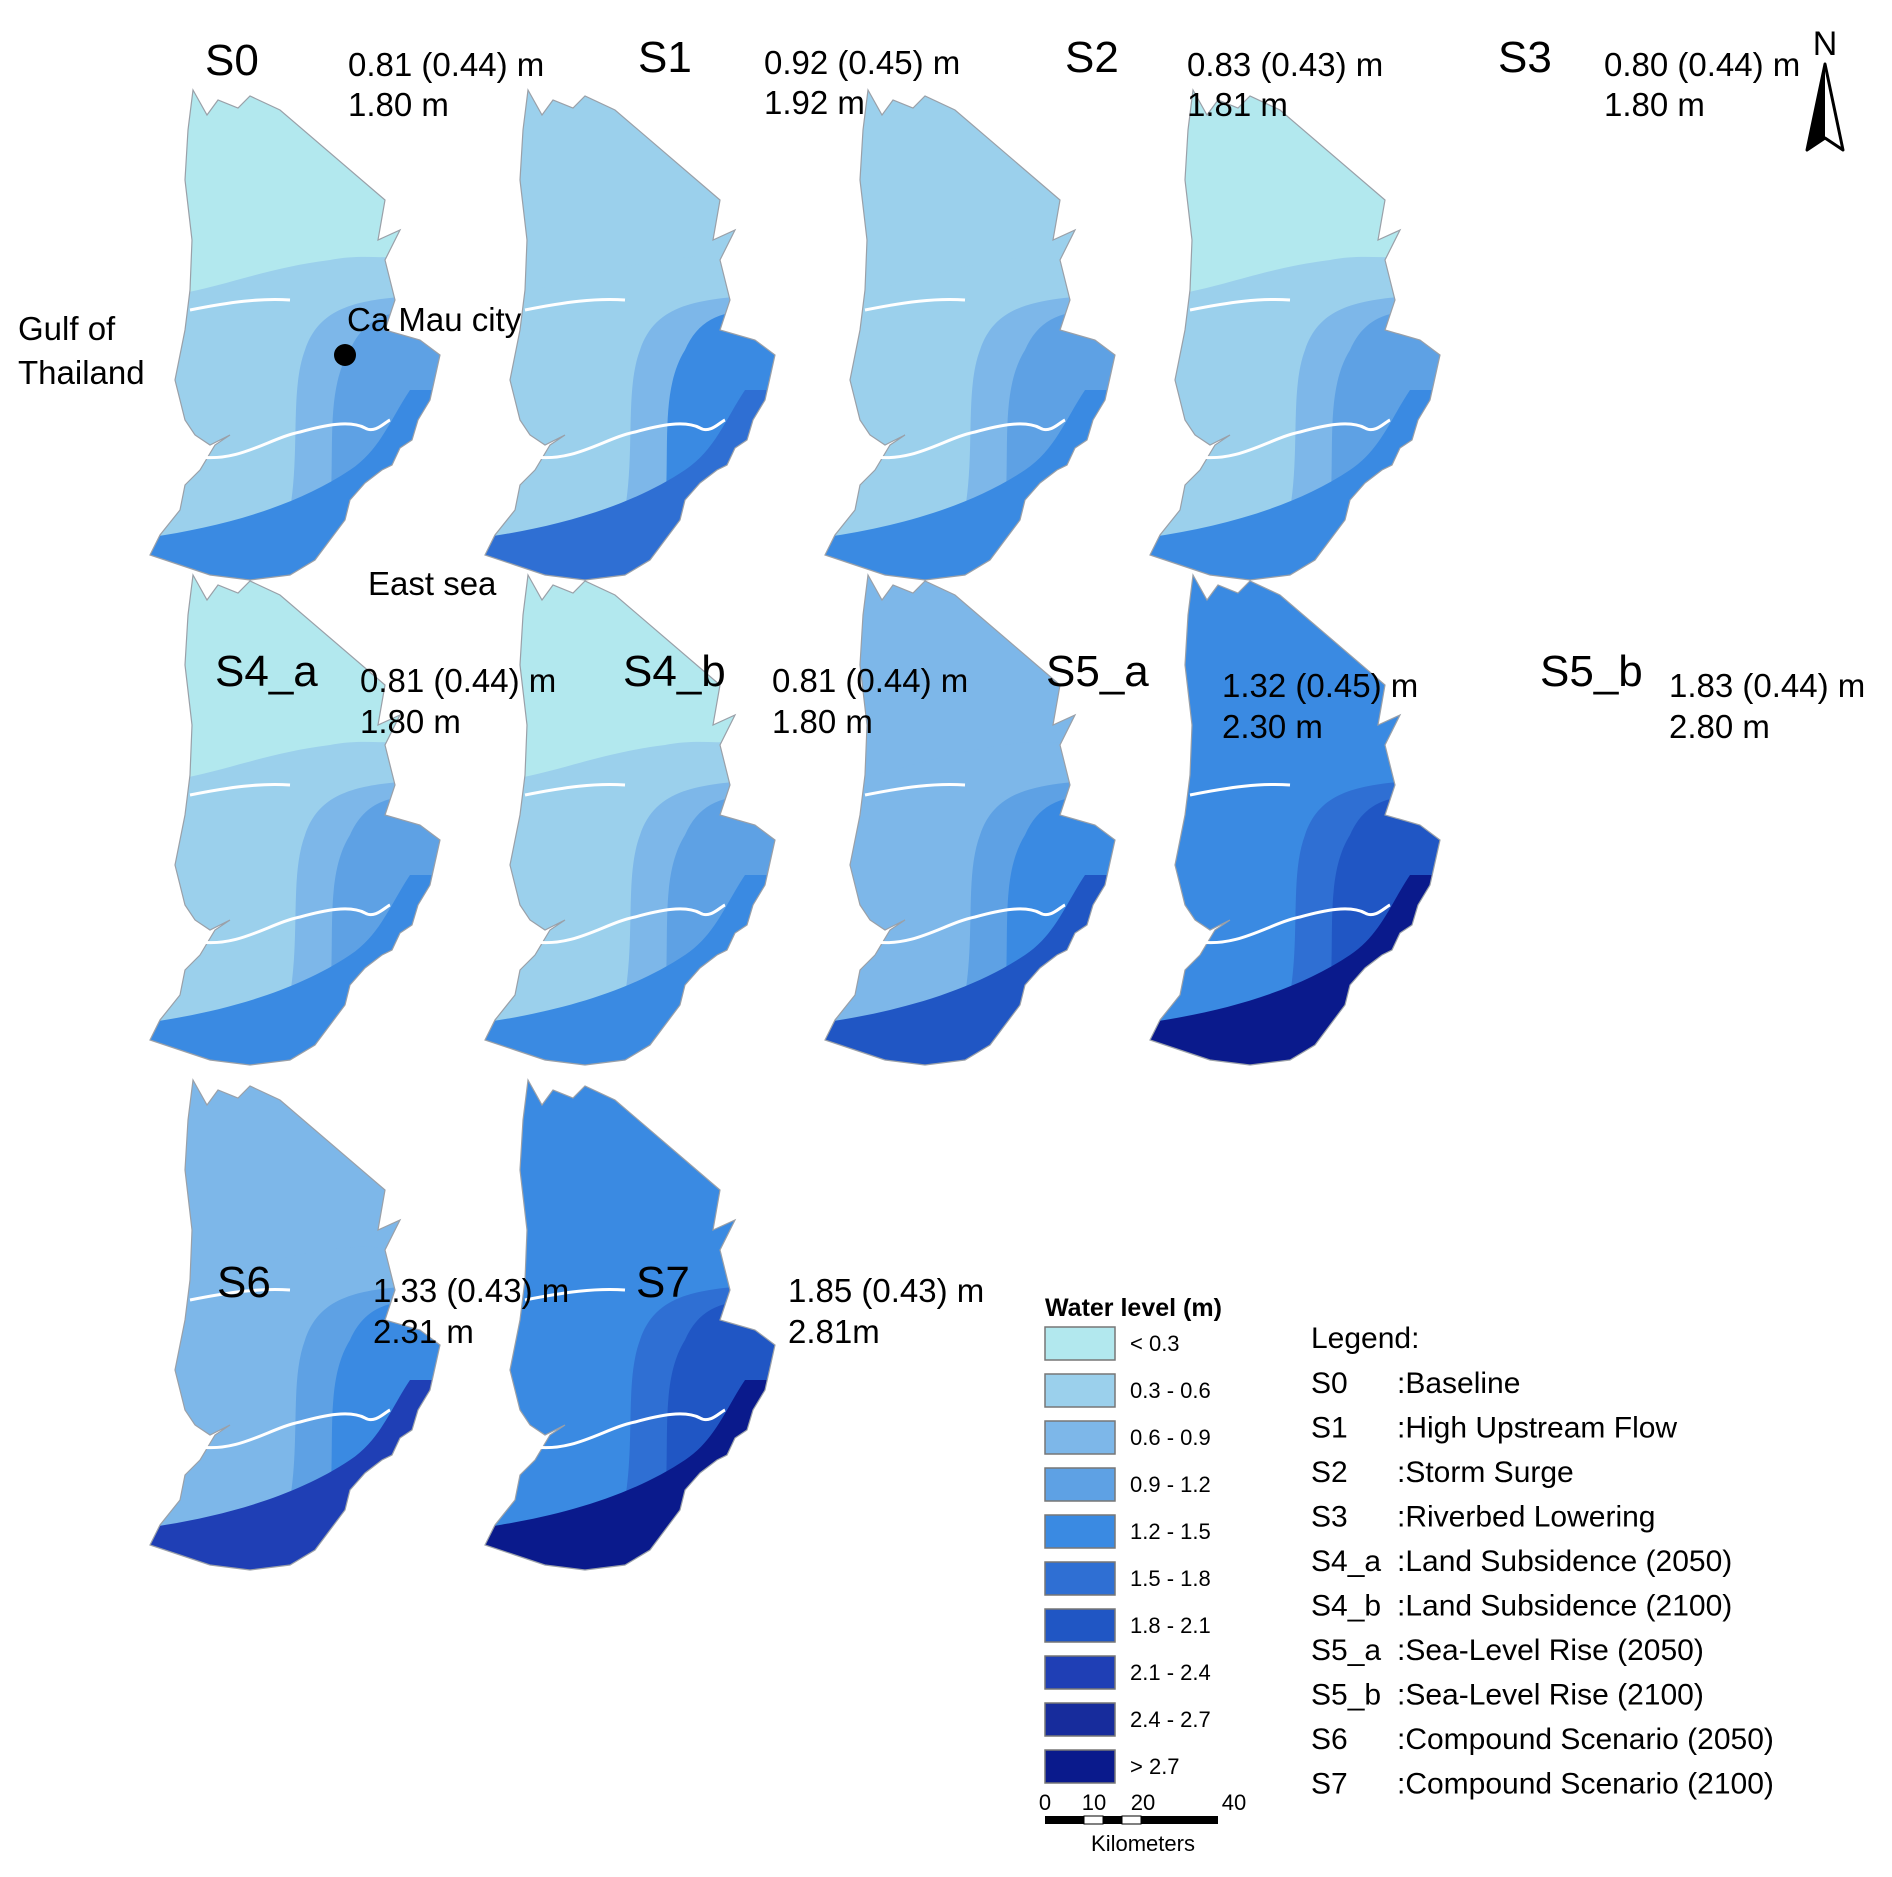 This screenshot has width=1892, height=1877. I want to click on scale-tick: 0, so click(1045, 1802).